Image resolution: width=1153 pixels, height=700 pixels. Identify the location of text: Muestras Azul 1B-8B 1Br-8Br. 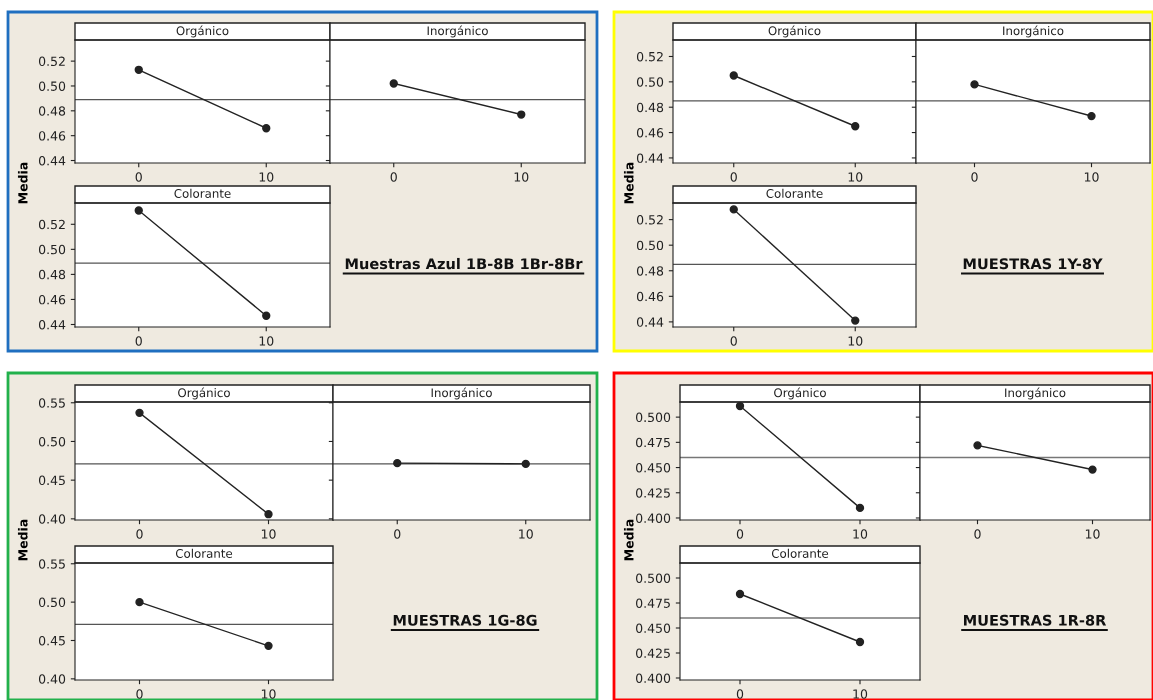
(464, 263).